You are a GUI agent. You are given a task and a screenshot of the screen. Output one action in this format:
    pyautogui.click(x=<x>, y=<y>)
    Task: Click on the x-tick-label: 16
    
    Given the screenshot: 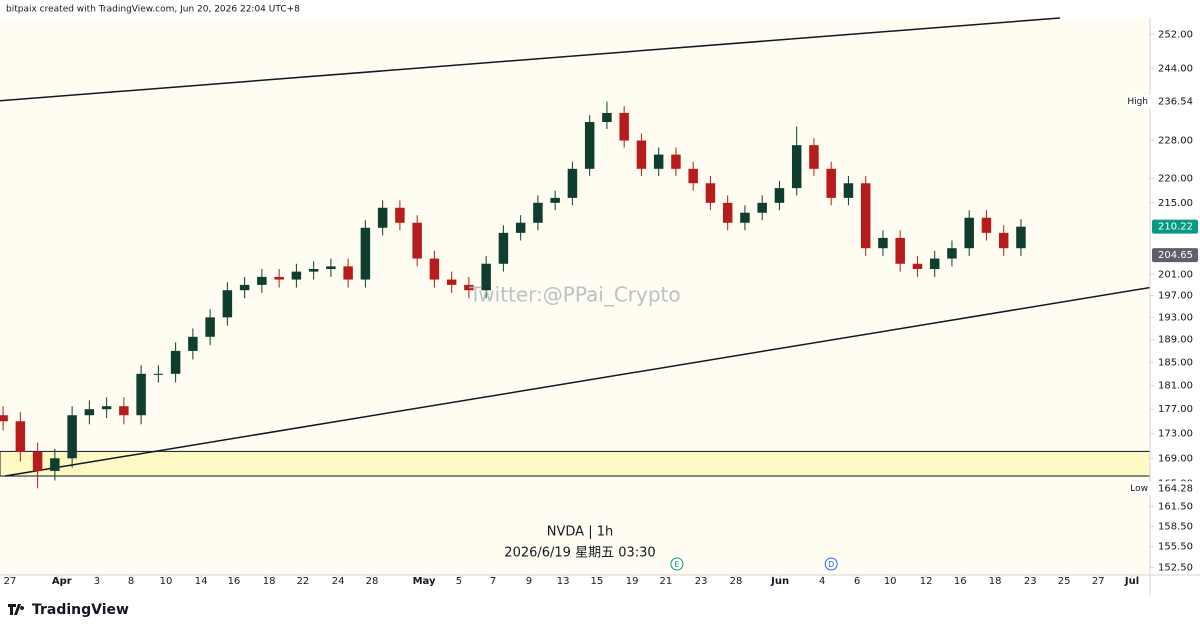 What is the action you would take?
    pyautogui.click(x=234, y=581)
    